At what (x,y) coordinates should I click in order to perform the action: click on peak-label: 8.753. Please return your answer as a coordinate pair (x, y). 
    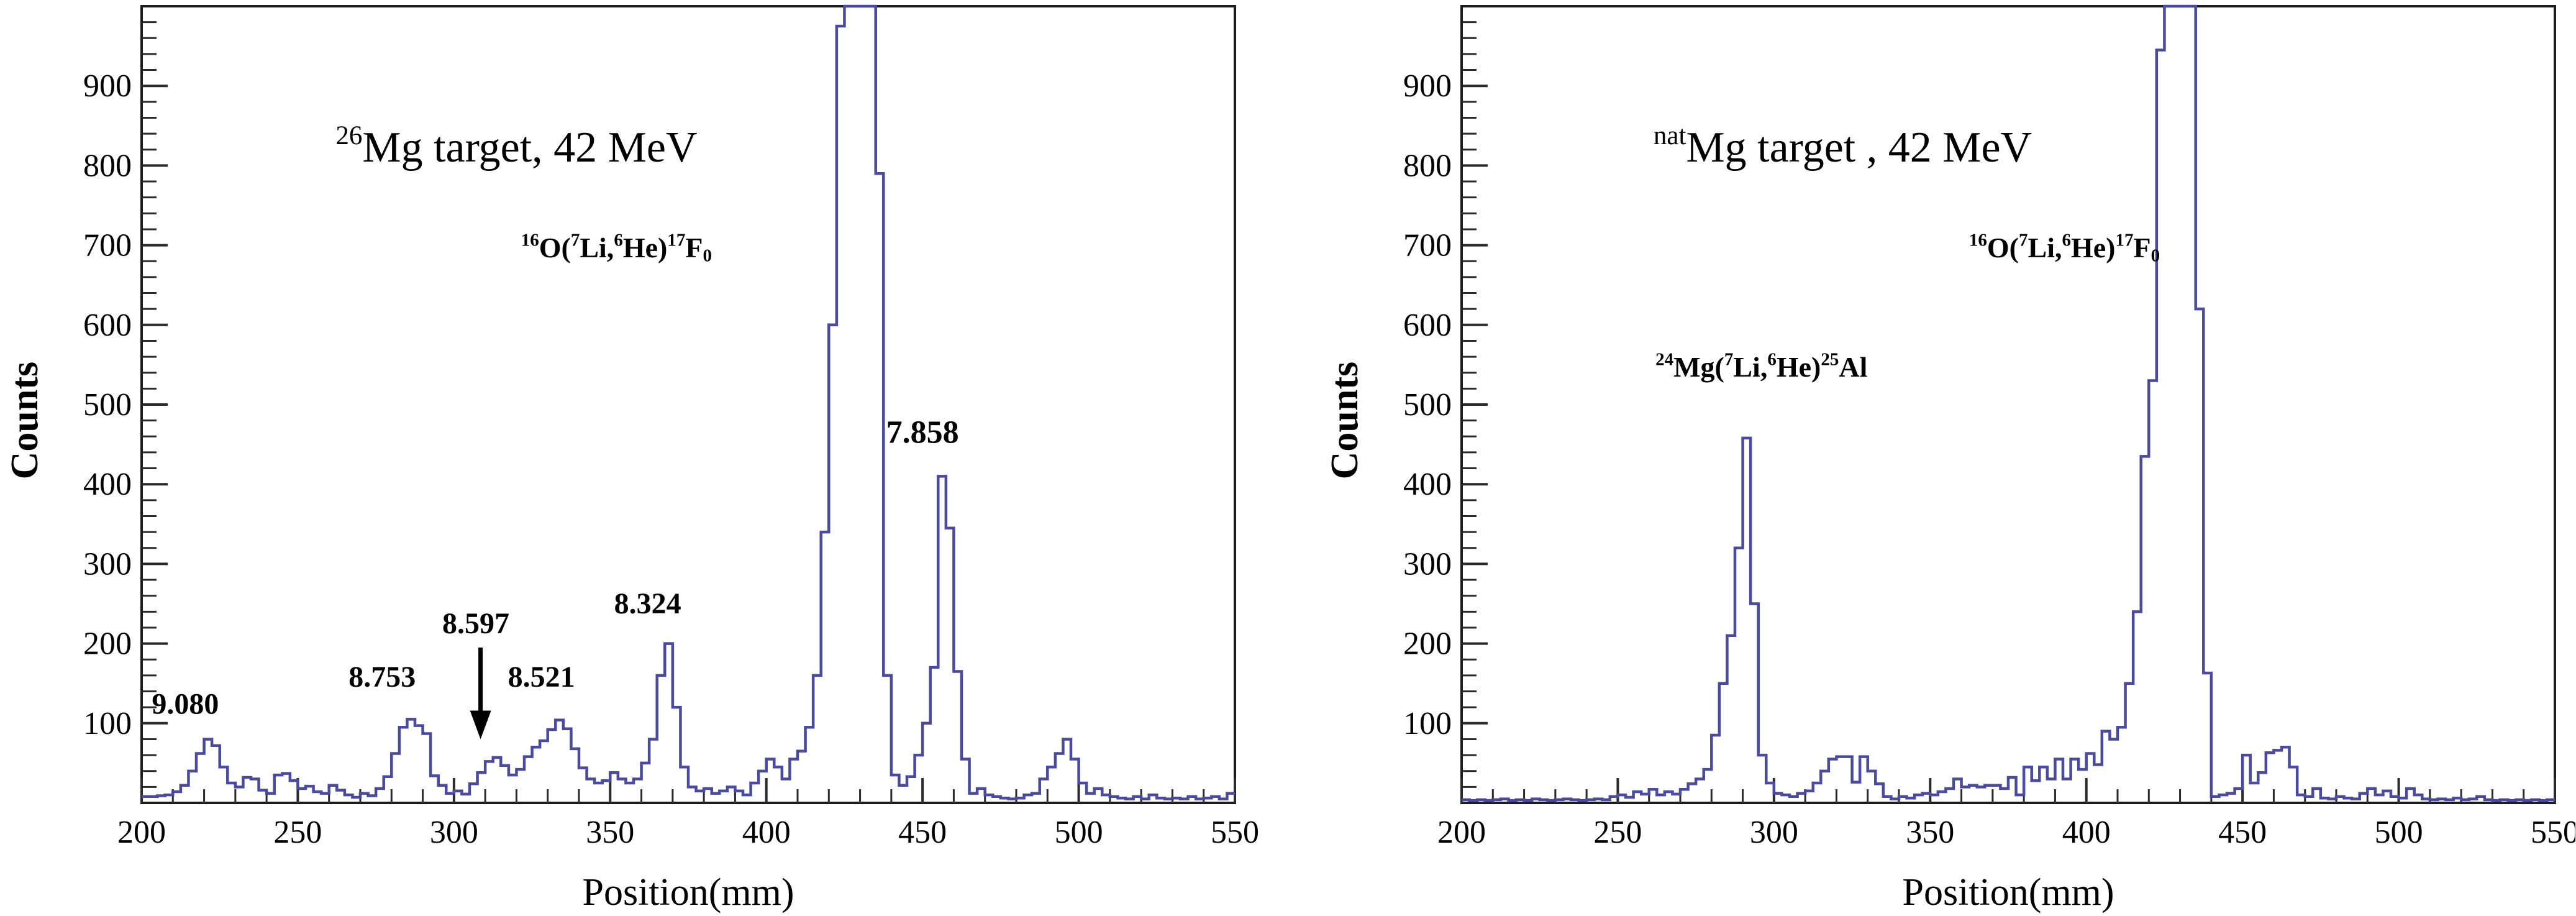
    Looking at the image, I should click on (382, 677).